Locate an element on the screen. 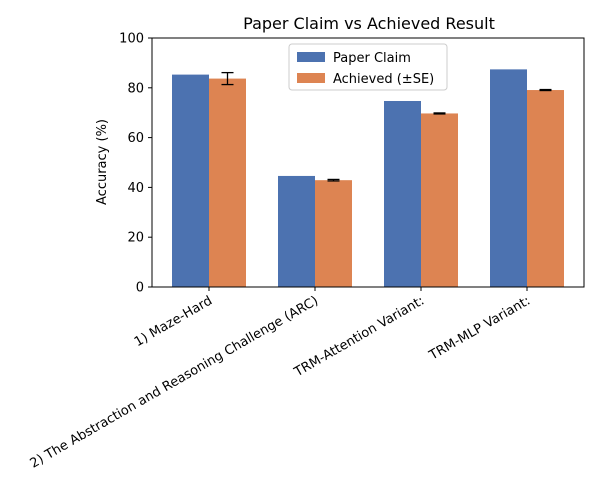 The height and width of the screenshot is (500, 600). y-tick-label: 60 is located at coordinates (135, 138).